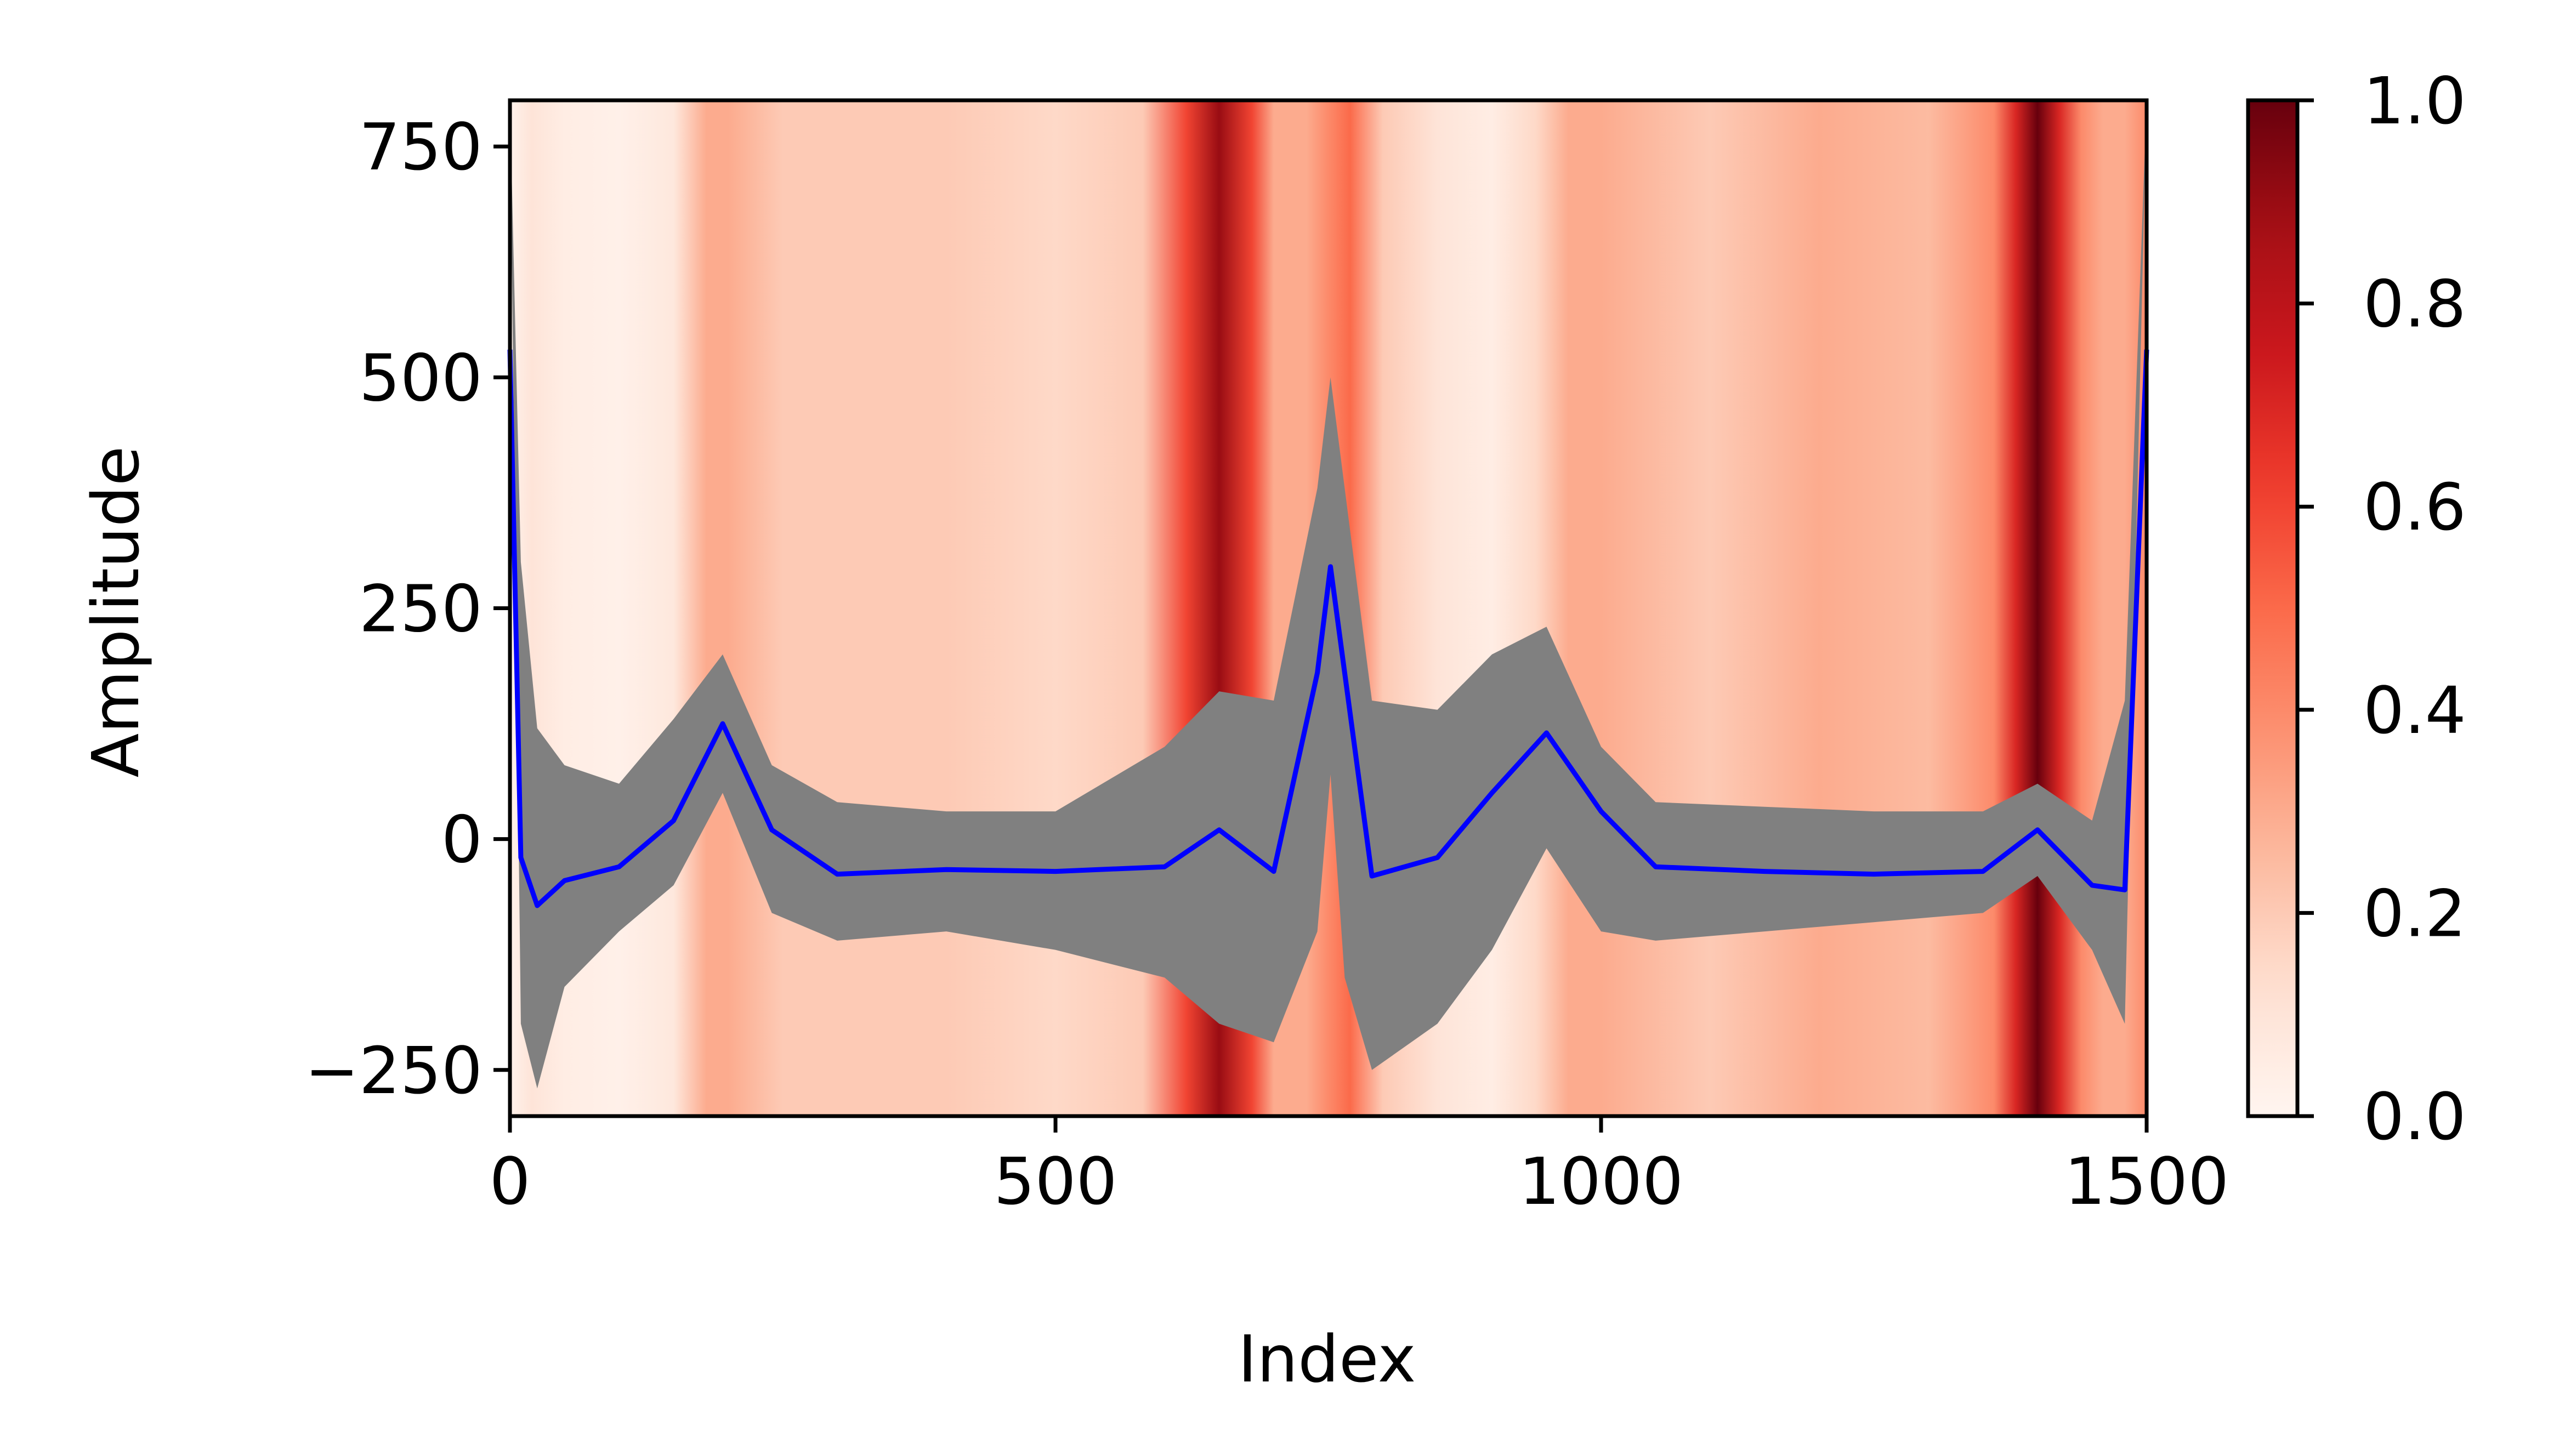 The width and height of the screenshot is (2565, 1456). Describe the element at coordinates (2381, 609) in the screenshot. I see `colorbar-axis: 0.0 0.2 0.4 0.6 0.8 1.0` at that location.